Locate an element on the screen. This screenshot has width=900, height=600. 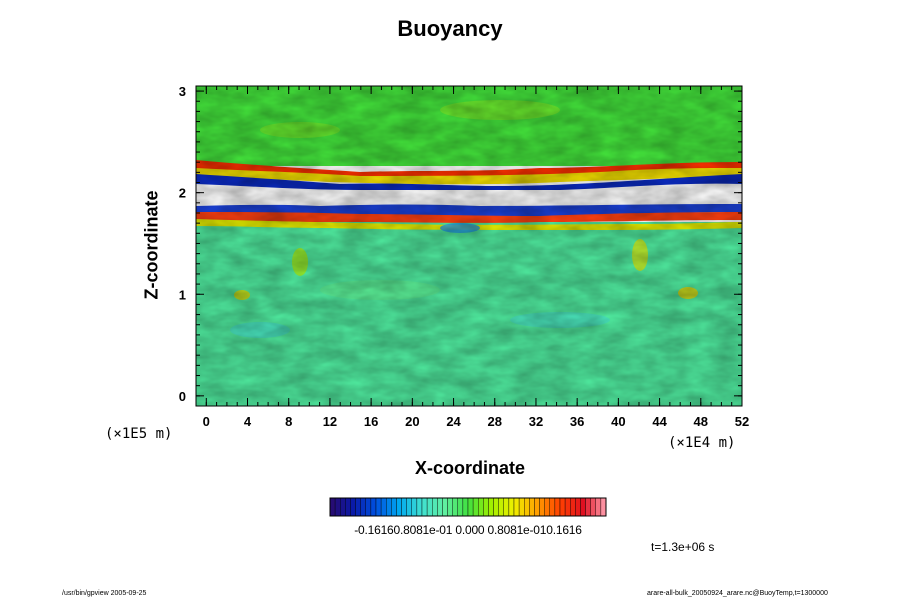
y-axis-label: Z-coordinate is located at coordinates (151, 245).